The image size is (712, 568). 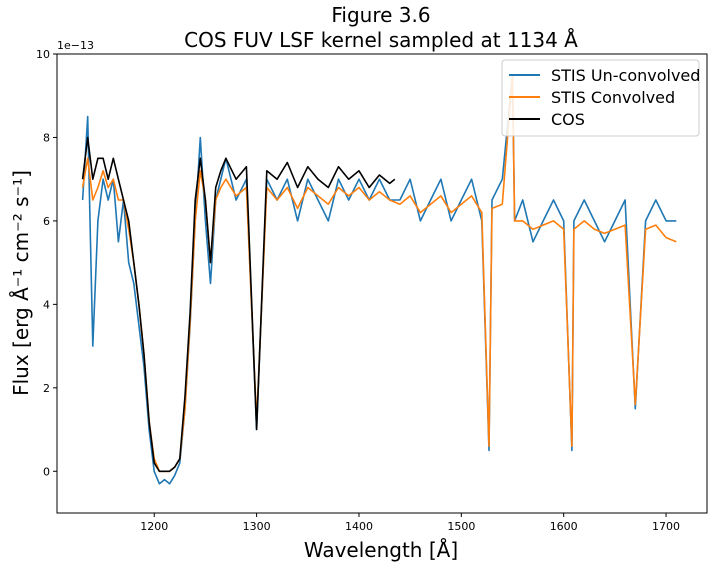 I want to click on y-tick-label: 8, so click(x=46, y=137).